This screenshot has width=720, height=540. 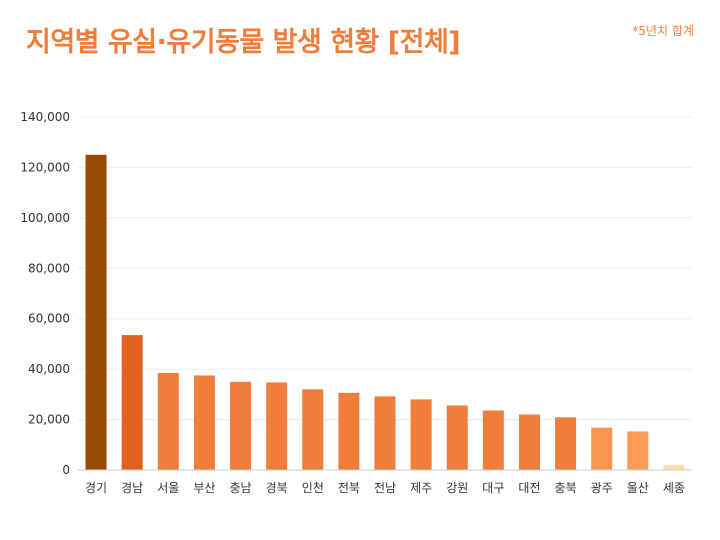 What do you see at coordinates (240, 488) in the screenshot?
I see `x-tick-label: 충남` at bounding box center [240, 488].